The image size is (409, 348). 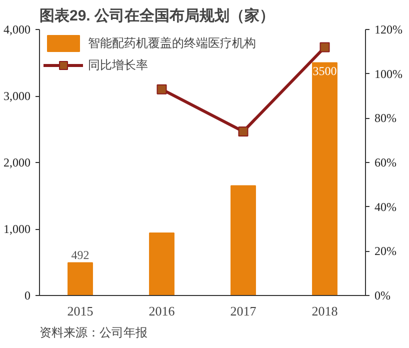 I want to click on legend-label: 智能配药机覆盖的终端医疗机构, so click(x=172, y=43).